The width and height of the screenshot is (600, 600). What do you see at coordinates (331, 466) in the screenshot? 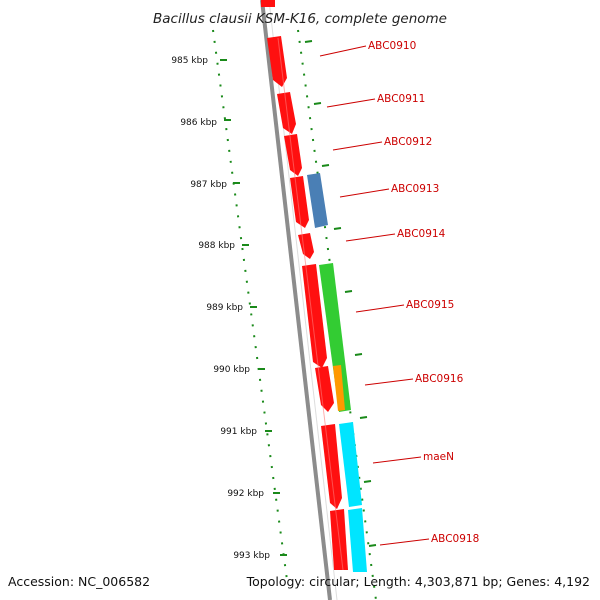
I see `cds-arrow-maen` at bounding box center [331, 466].